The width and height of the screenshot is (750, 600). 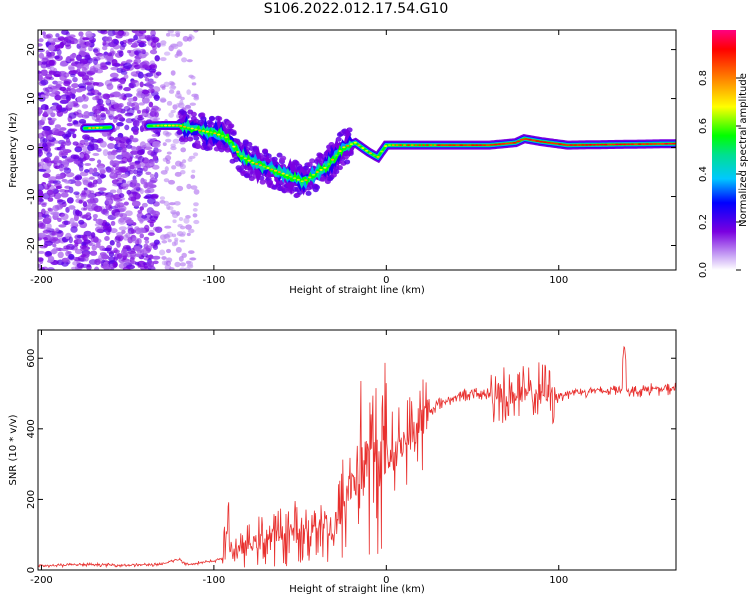 What do you see at coordinates (743, 150) in the screenshot?
I see `colorbar-label: Normalized spectral amplitude` at bounding box center [743, 150].